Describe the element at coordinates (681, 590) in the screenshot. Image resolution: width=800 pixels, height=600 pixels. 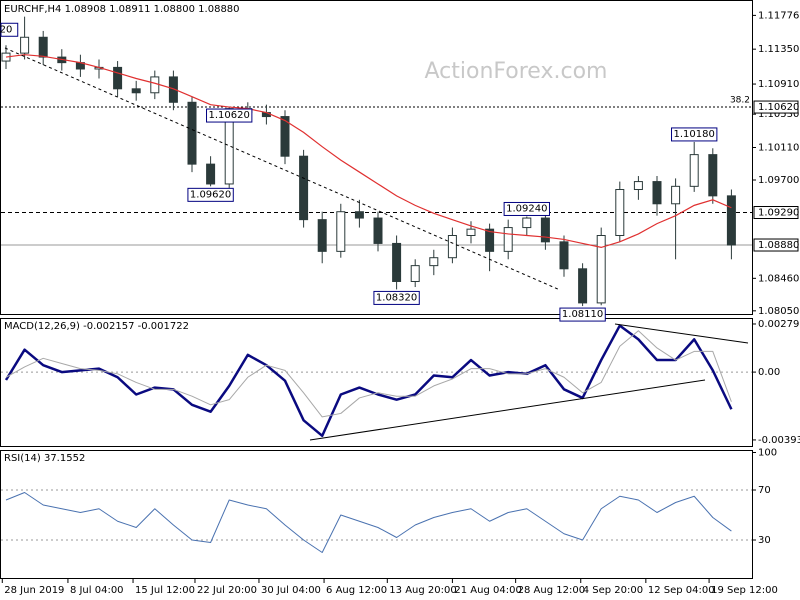
I see `x-tick-label: 12 Sep 04:00` at that location.